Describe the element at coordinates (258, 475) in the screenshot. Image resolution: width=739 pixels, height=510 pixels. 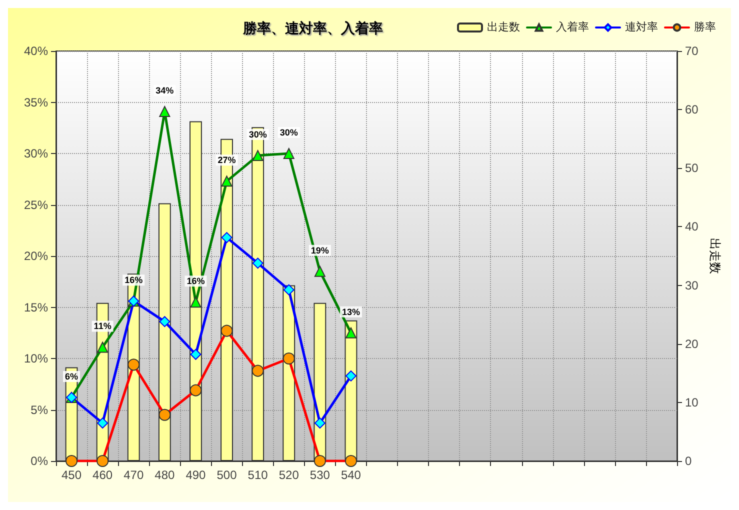
I see `x-tick-label: 510` at that location.